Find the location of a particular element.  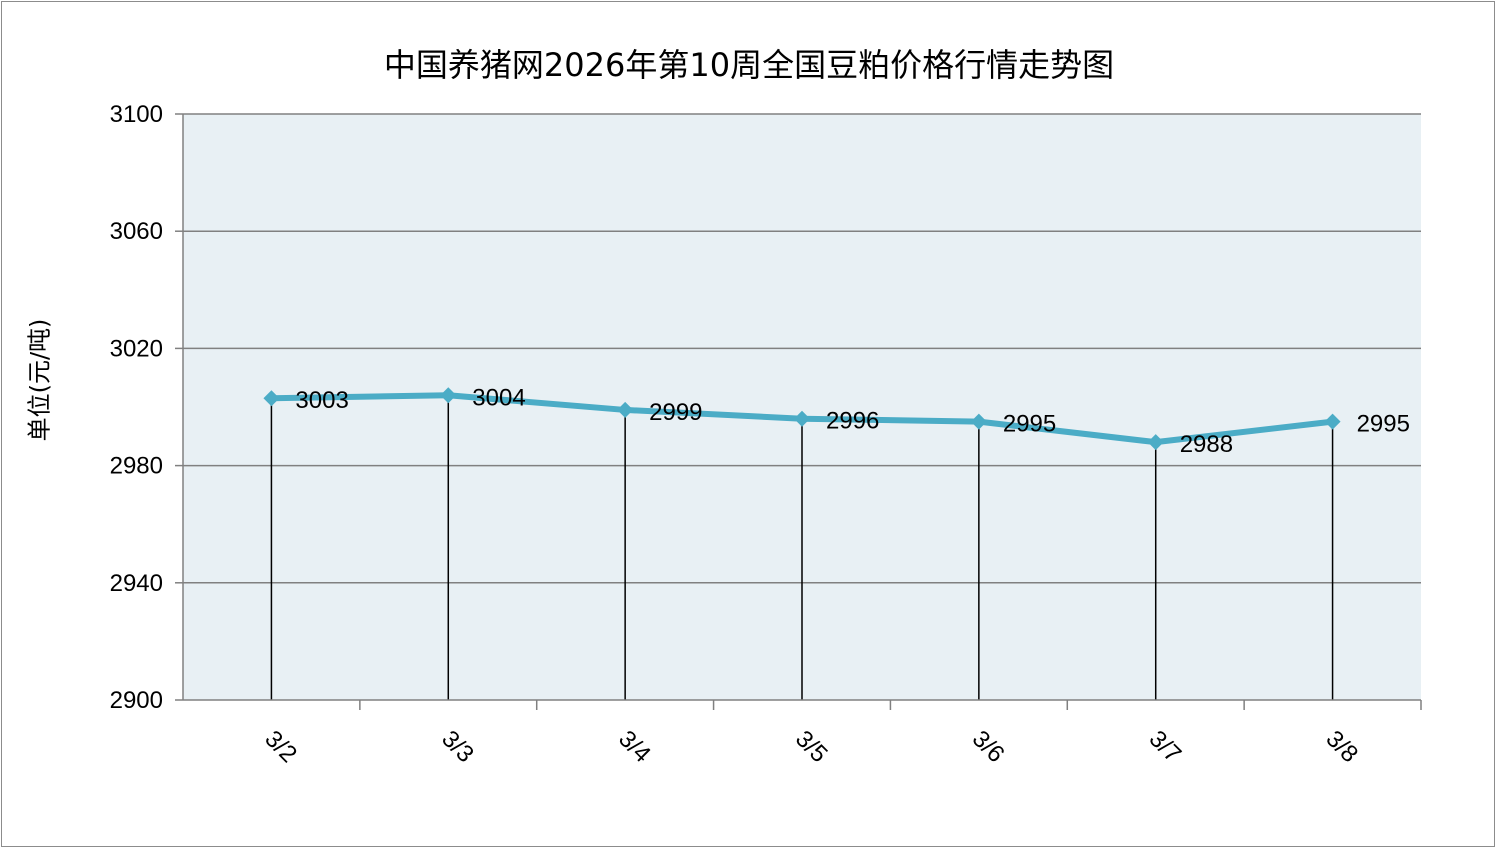

data-label: 2999 is located at coordinates (675, 412).